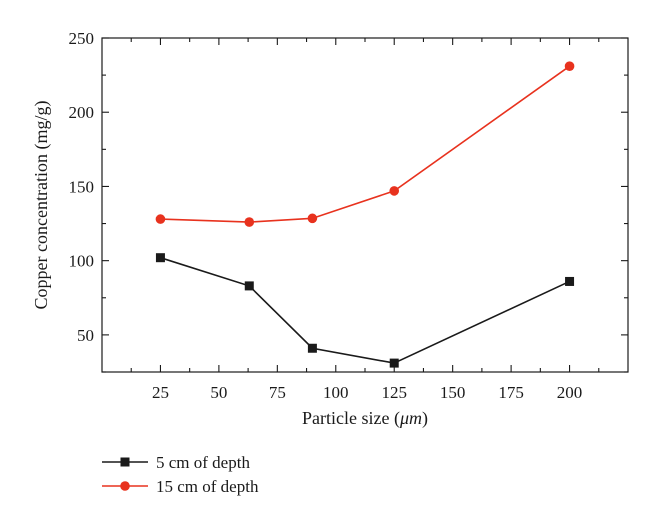 The height and width of the screenshot is (526, 660). What do you see at coordinates (203, 462) in the screenshot?
I see `legend-label: 5 cm of depth` at bounding box center [203, 462].